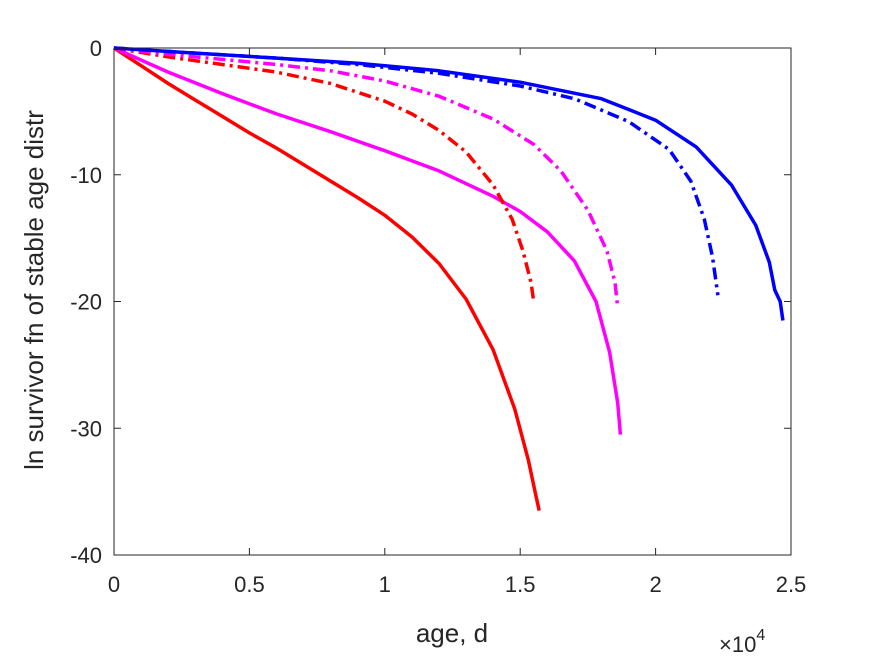 Image resolution: width=875 pixels, height=656 pixels. What do you see at coordinates (86, 302) in the screenshot?
I see `y-tick-label: -20` at bounding box center [86, 302].